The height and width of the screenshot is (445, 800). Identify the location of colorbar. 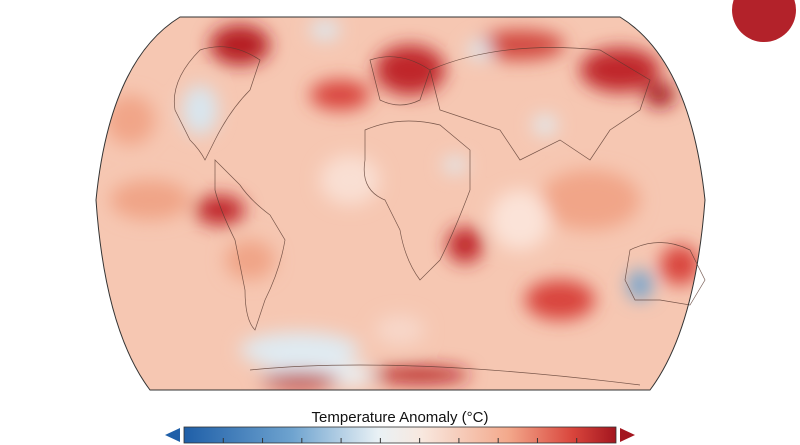
(400, 435).